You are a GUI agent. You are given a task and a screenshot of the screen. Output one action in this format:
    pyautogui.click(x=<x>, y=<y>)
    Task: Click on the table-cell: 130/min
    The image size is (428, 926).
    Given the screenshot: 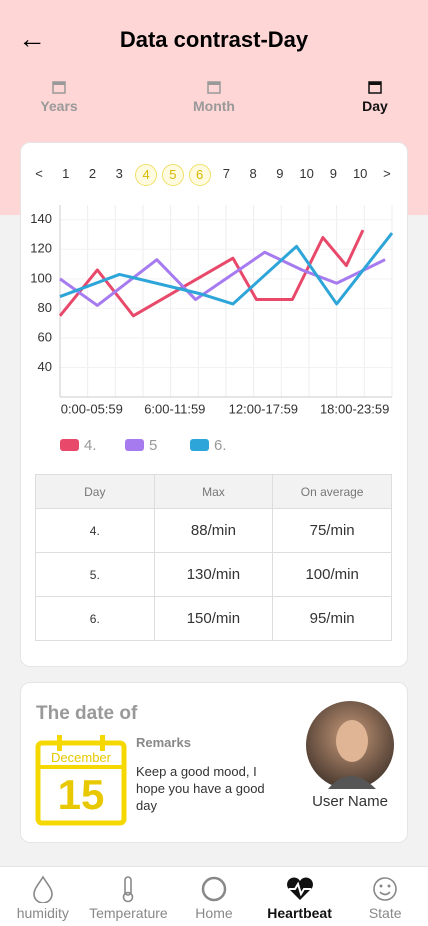 What is the action you would take?
    pyautogui.click(x=213, y=574)
    